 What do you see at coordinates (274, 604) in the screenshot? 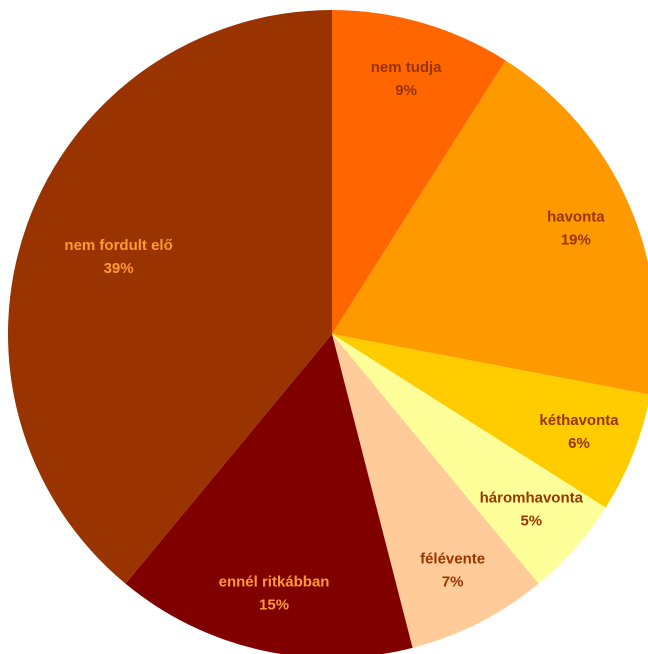
I see `slice-value-label: 15%` at bounding box center [274, 604].